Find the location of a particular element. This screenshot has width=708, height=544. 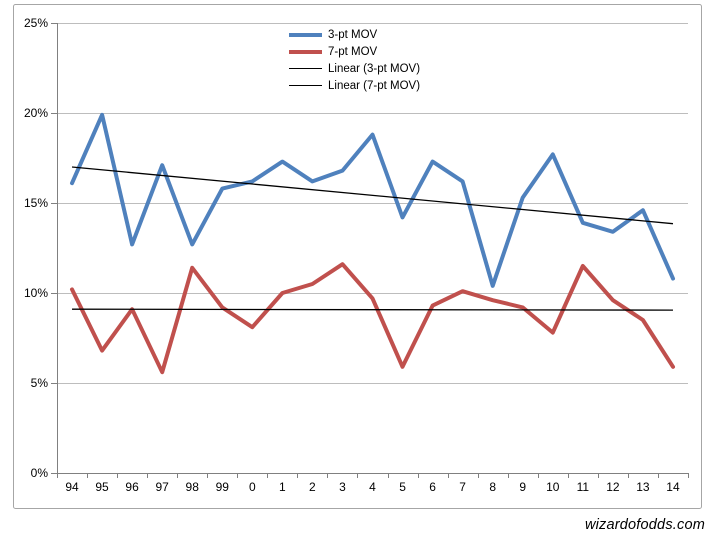

legend-item: Linear (3-pt MOV) is located at coordinates (354, 68).